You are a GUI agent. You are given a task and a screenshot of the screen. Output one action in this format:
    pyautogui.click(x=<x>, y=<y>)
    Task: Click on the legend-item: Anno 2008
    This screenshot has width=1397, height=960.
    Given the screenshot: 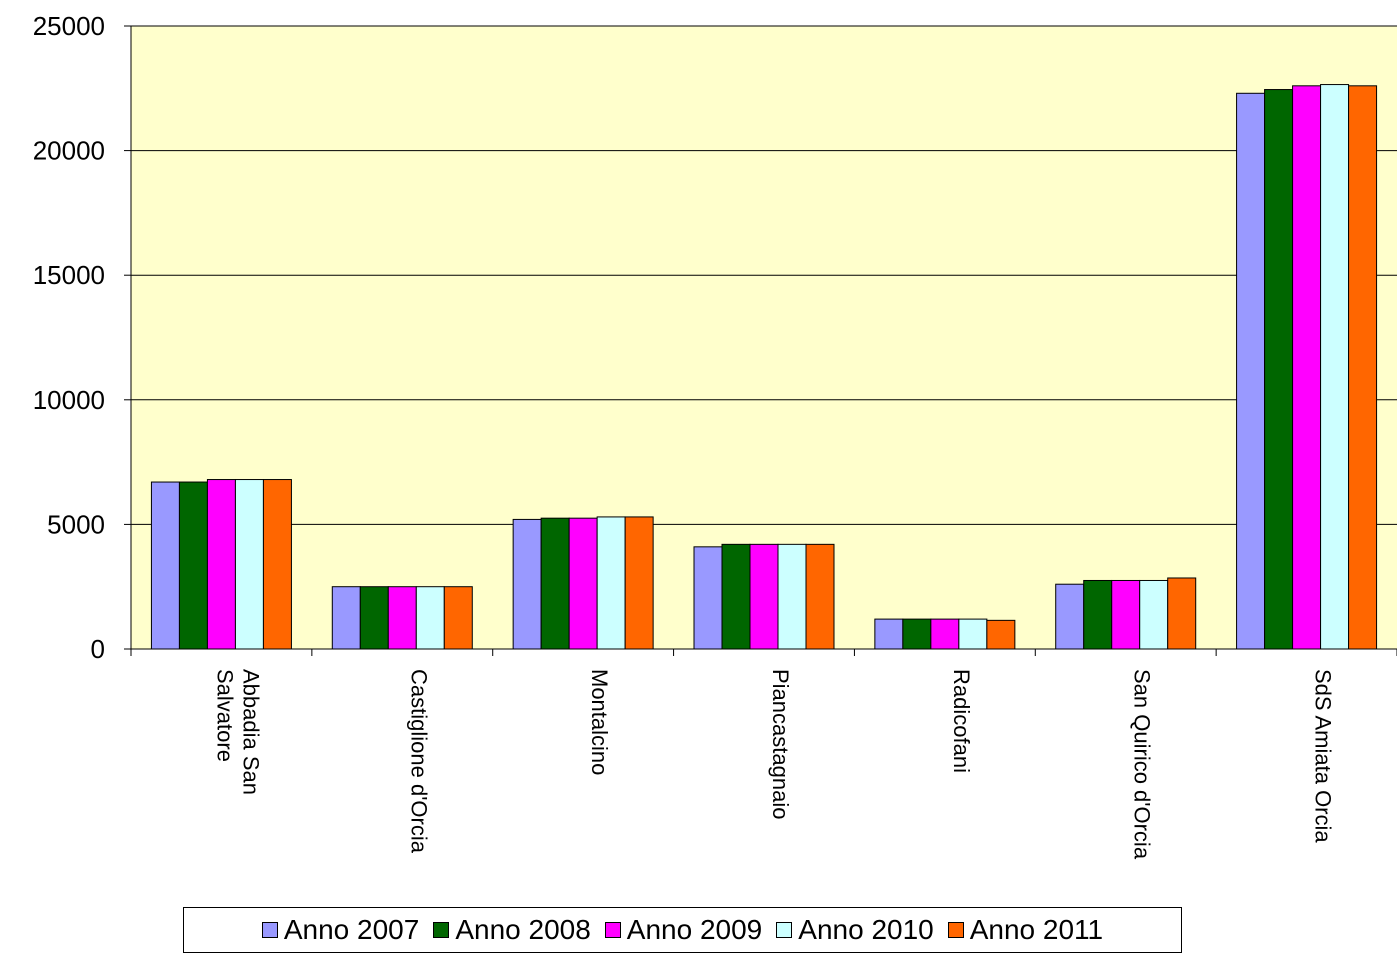 What is the action you would take?
    pyautogui.click(x=512, y=929)
    